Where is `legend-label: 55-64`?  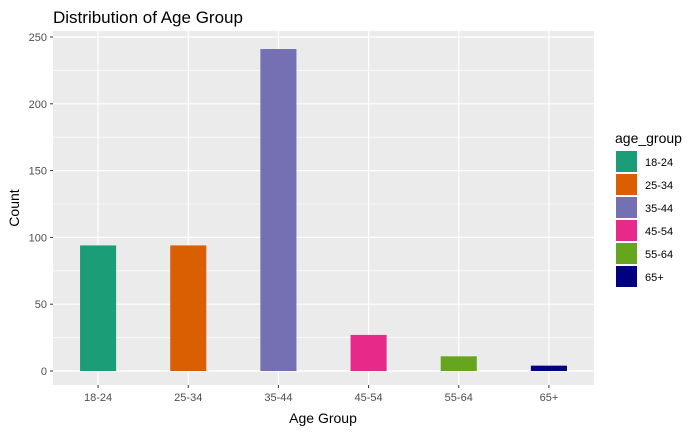
legend-label: 55-64 is located at coordinates (659, 255).